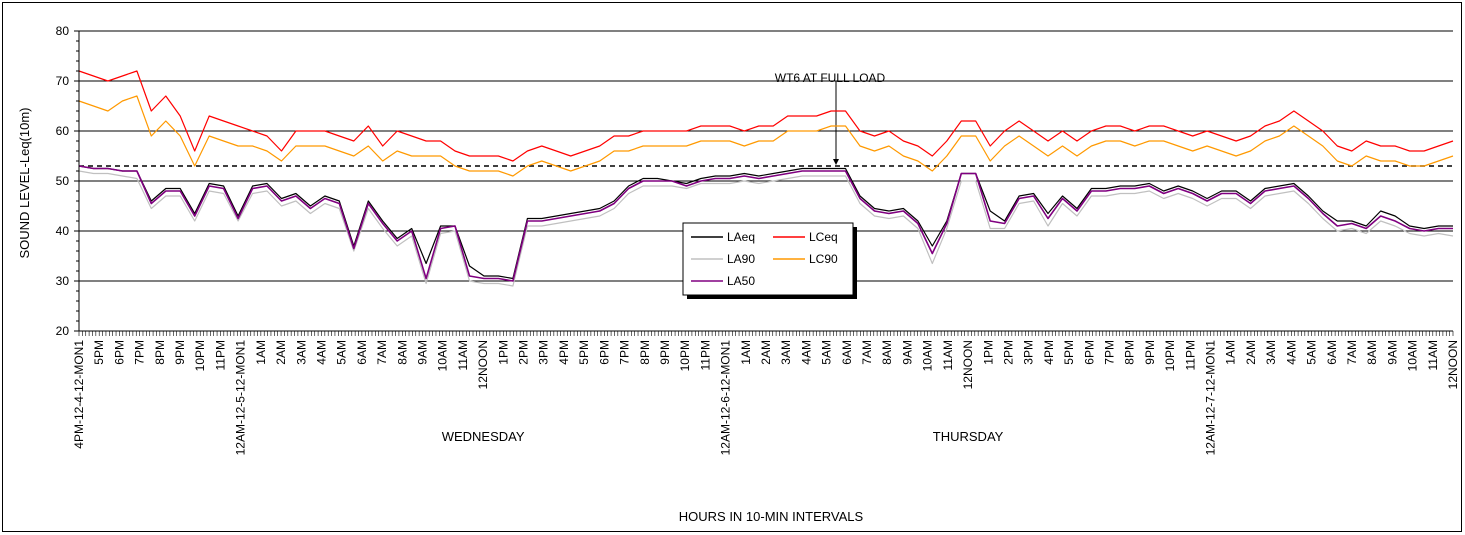 The image size is (1465, 535). I want to click on y-tick-label: 50, so click(63, 181).